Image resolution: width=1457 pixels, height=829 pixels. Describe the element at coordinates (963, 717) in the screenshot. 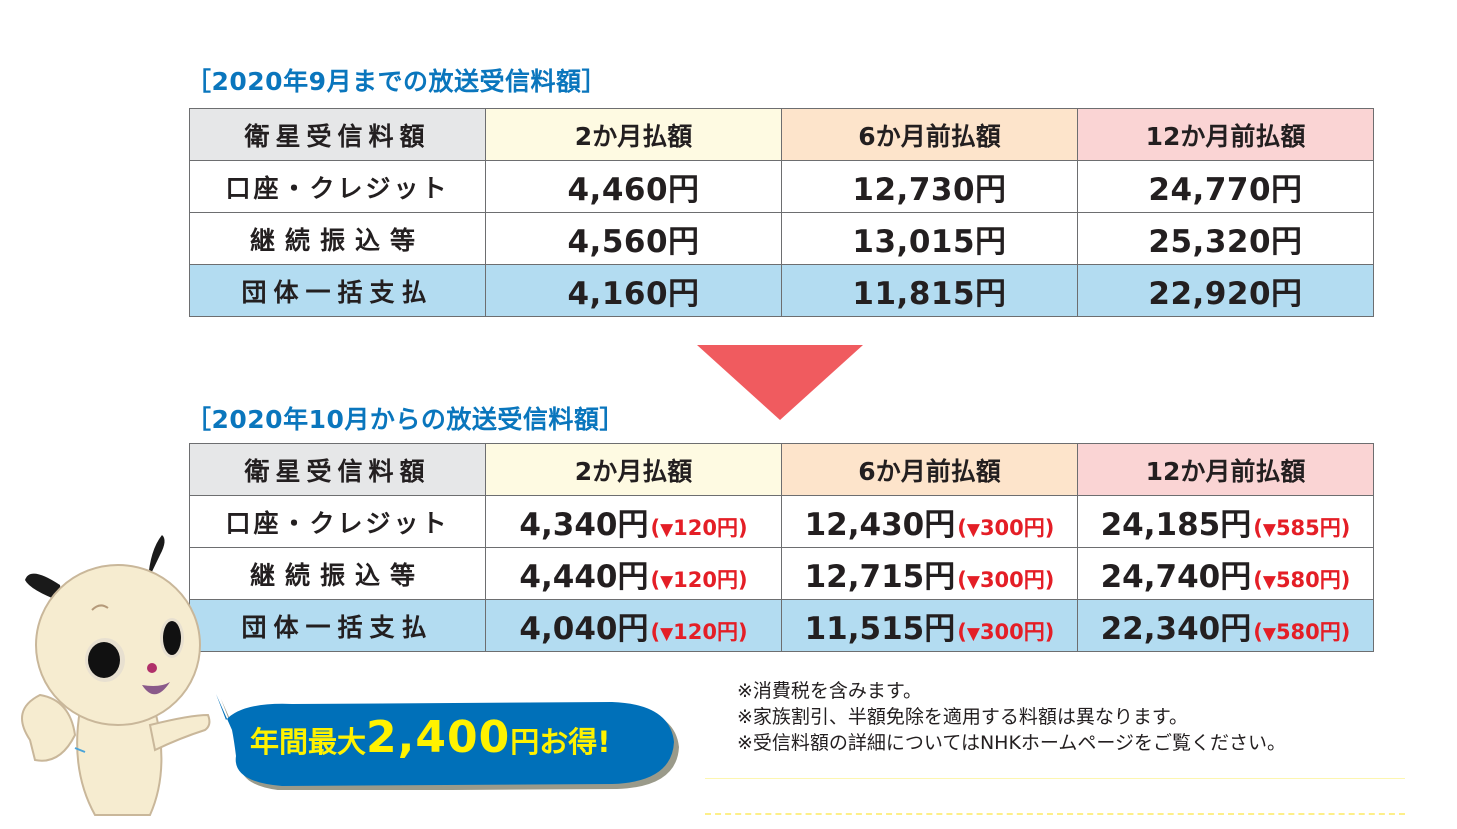

I see `footnote-discount: ※家族割引、半額免除を適用する料額は異なります。` at that location.